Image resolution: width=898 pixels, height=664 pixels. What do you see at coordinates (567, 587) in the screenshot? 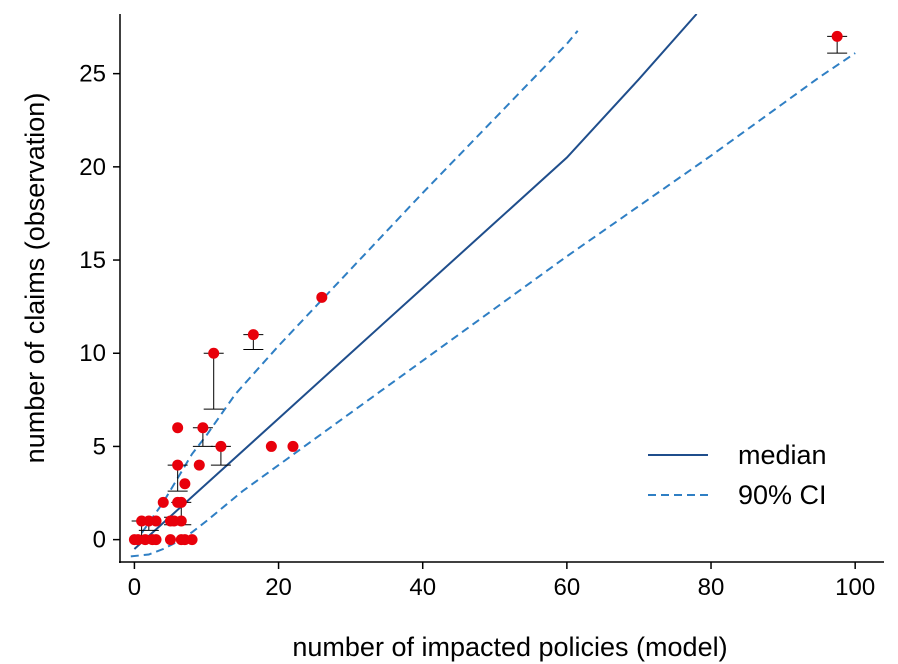
I see `x-tick-label: 60` at bounding box center [567, 587].